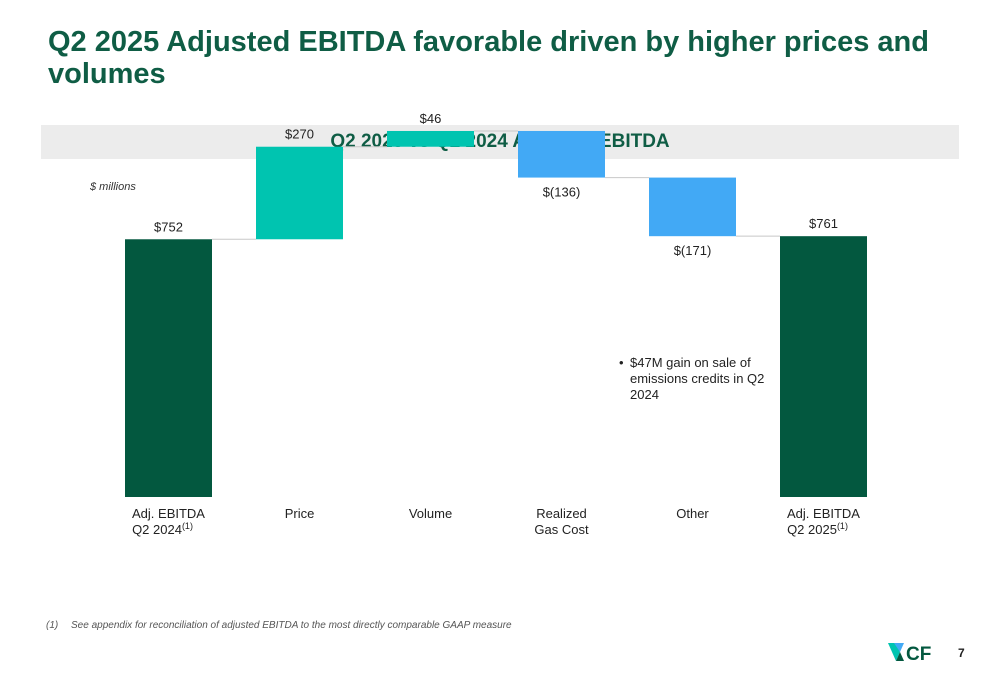 This screenshot has width=1000, height=685. What do you see at coordinates (431, 118) in the screenshot?
I see `data-label: $46` at bounding box center [431, 118].